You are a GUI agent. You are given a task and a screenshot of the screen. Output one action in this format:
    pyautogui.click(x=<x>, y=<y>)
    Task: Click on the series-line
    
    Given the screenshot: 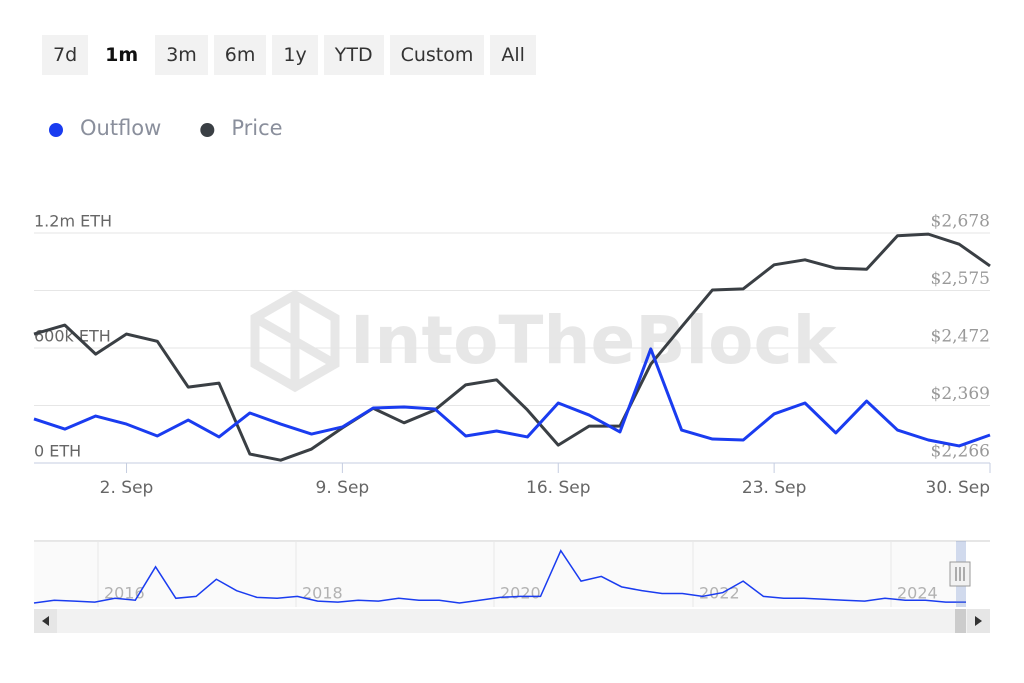 What is the action you would take?
    pyautogui.click(x=512, y=397)
    